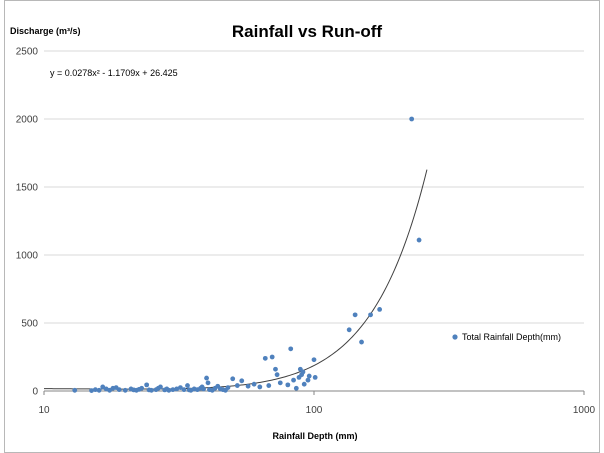 The height and width of the screenshot is (453, 604). What do you see at coordinates (455, 337) in the screenshot?
I see `legend-marker` at bounding box center [455, 337].